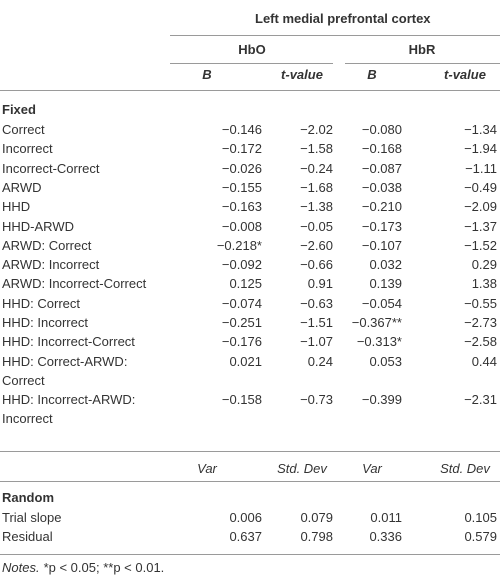 The width and height of the screenshot is (500, 576). I want to click on group-header: HbR, so click(422, 49).